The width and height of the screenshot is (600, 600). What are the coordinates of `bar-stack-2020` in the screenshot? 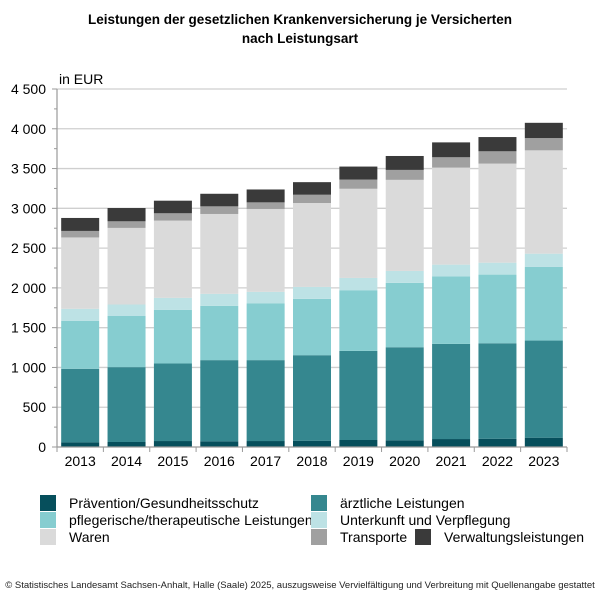 It's located at (404, 301).